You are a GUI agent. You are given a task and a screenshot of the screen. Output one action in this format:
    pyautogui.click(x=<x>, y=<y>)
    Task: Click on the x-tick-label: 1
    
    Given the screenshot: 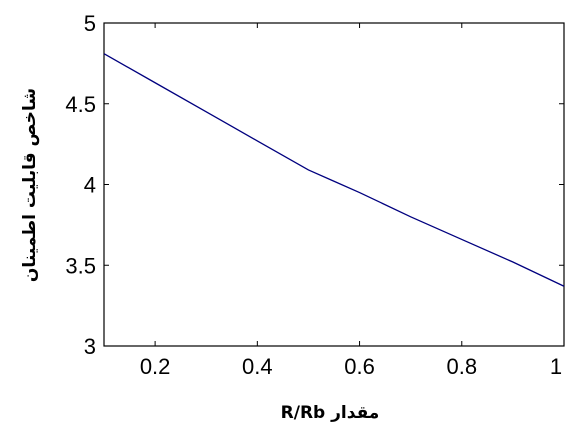 What is the action you would take?
    pyautogui.click(x=556, y=366)
    